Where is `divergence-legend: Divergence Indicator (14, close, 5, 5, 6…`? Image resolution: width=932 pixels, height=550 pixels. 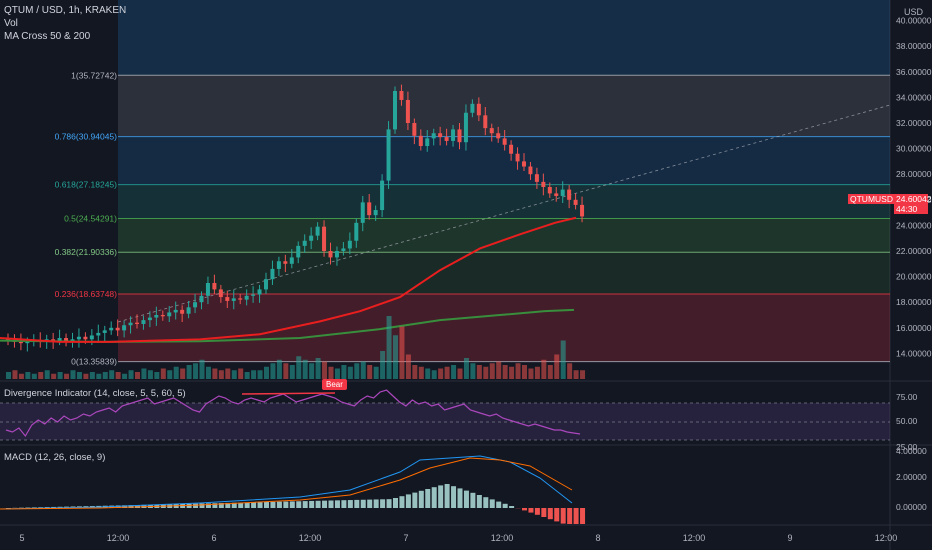
divergence-legend: Divergence Indicator (14, close, 5, 5, 6… is located at coordinates (95, 393).